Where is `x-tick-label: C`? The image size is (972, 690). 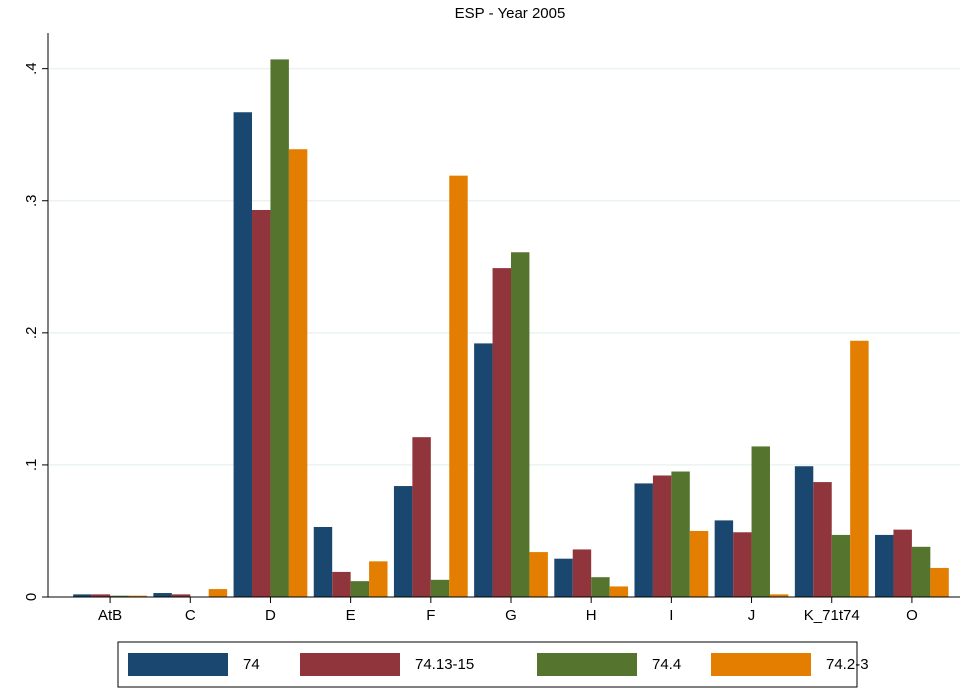 x-tick-label: C is located at coordinates (190, 615).